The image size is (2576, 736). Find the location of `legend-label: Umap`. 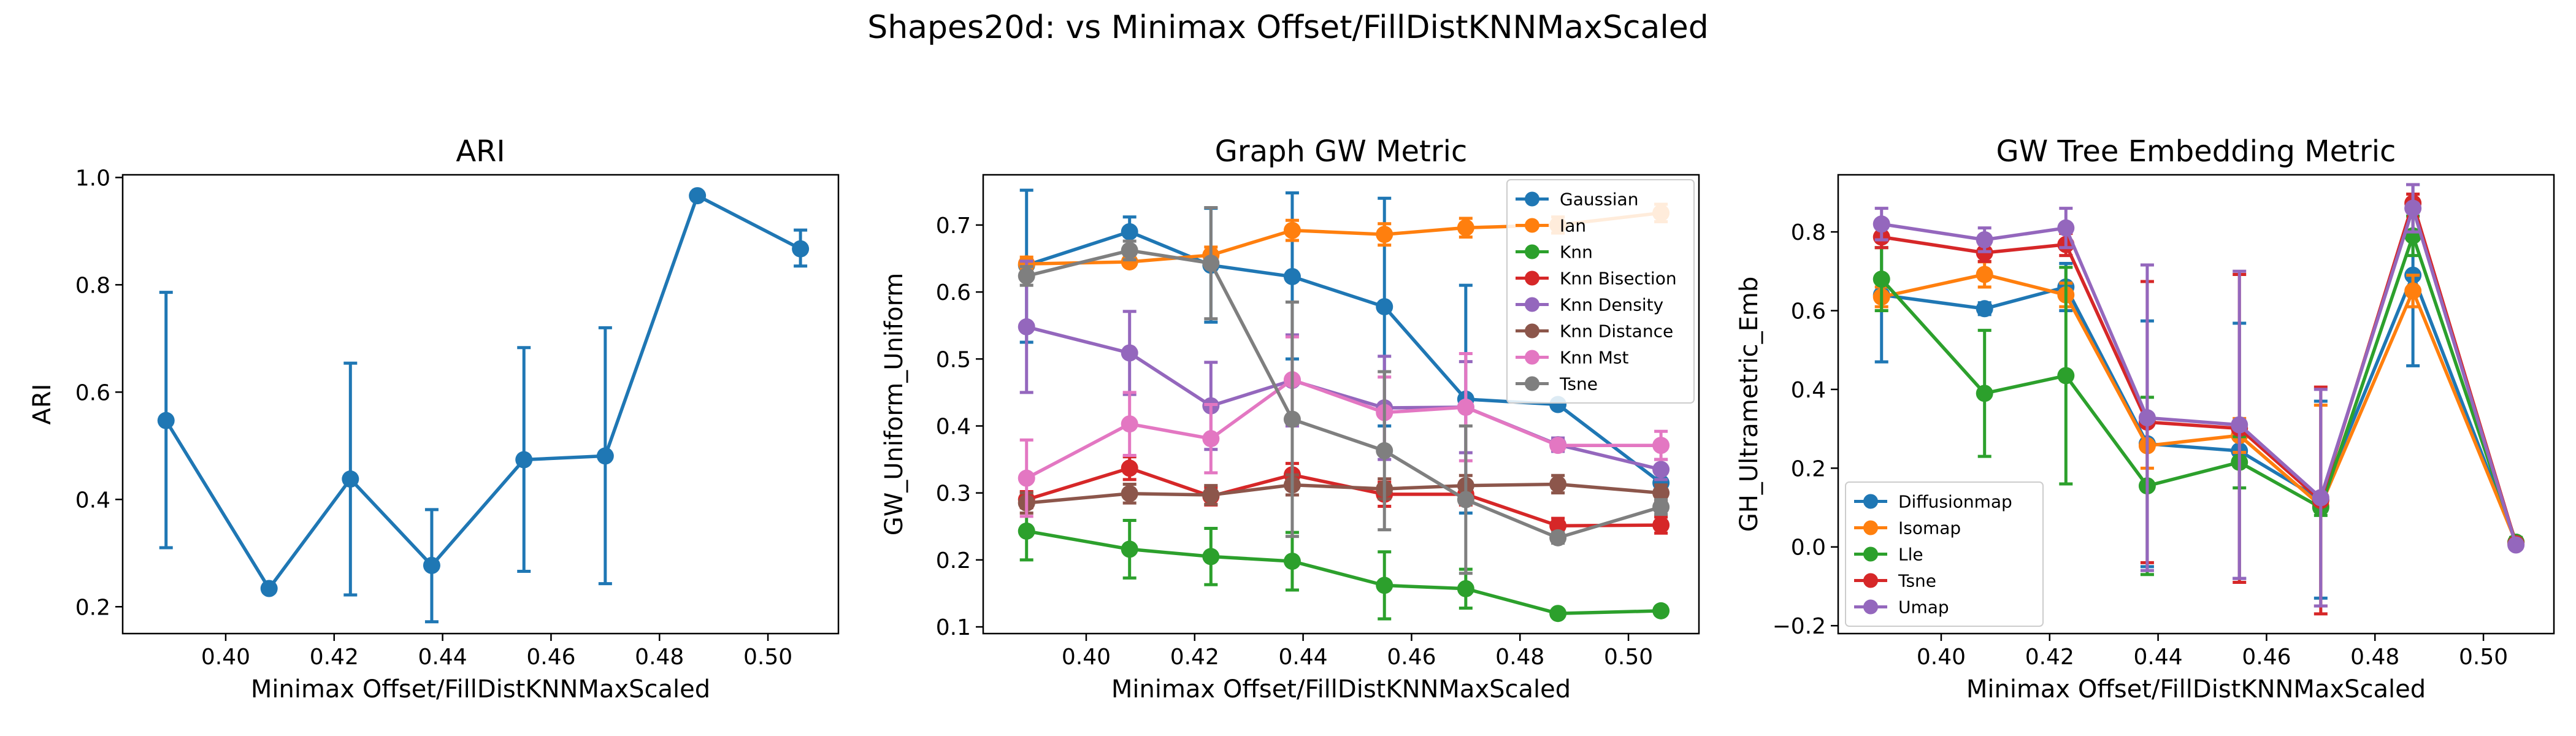

legend-label: Umap is located at coordinates (1923, 607).